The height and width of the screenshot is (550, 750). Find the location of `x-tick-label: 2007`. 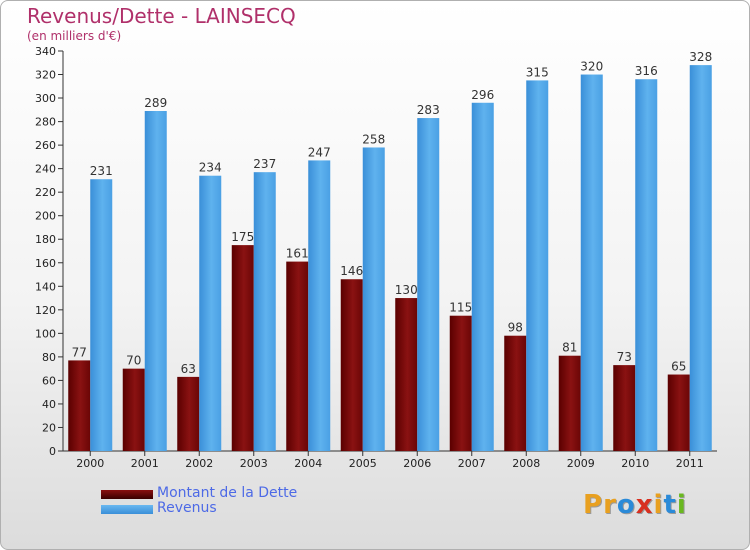

x-tick-label: 2007 is located at coordinates (472, 463).